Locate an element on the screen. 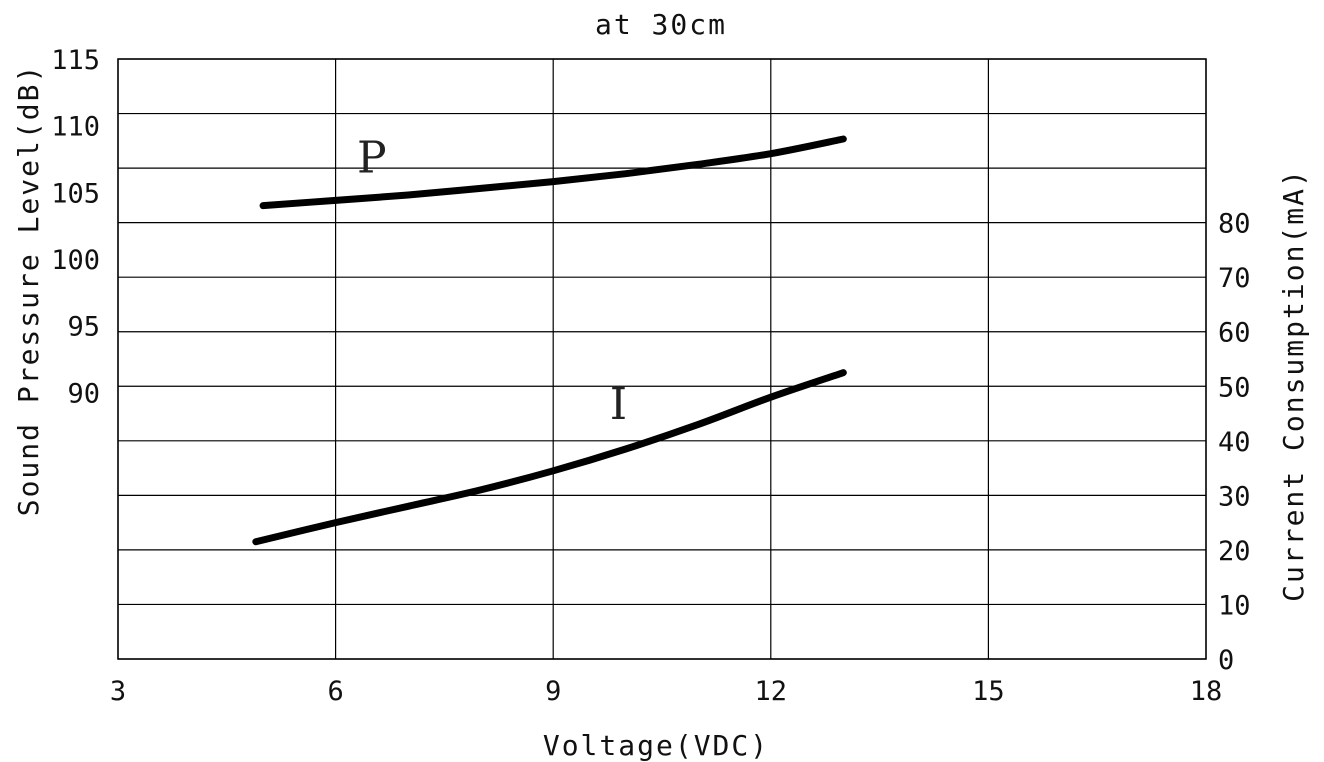 This screenshot has width=1324, height=762. y-left-tick-label: 115 is located at coordinates (75, 60).